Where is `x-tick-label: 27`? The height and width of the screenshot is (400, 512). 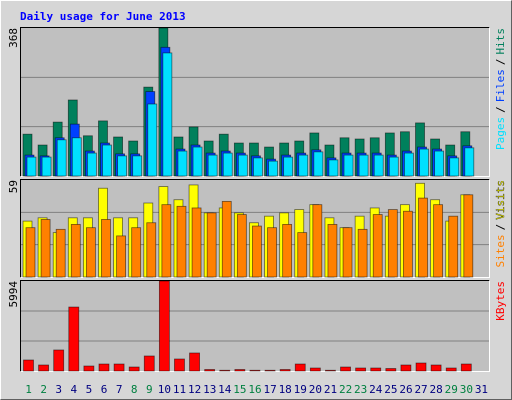 x-tick-label: 27 is located at coordinates (420, 389).